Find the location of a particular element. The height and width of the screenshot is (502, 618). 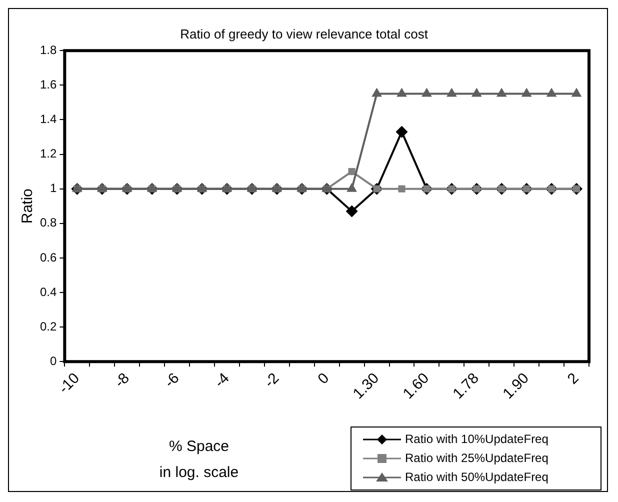

legend-label: Ratio with 25%UpdateFreq is located at coordinates (476, 457).